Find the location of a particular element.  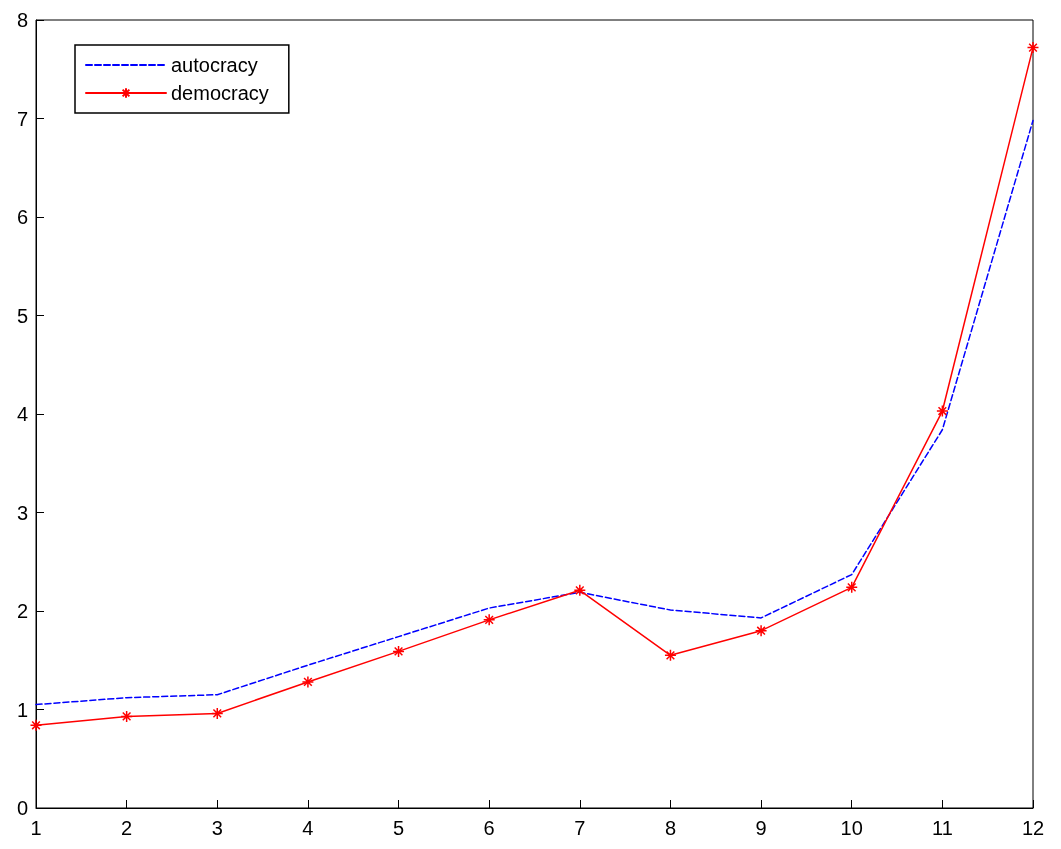

x-tick-label: 9 is located at coordinates (761, 828).